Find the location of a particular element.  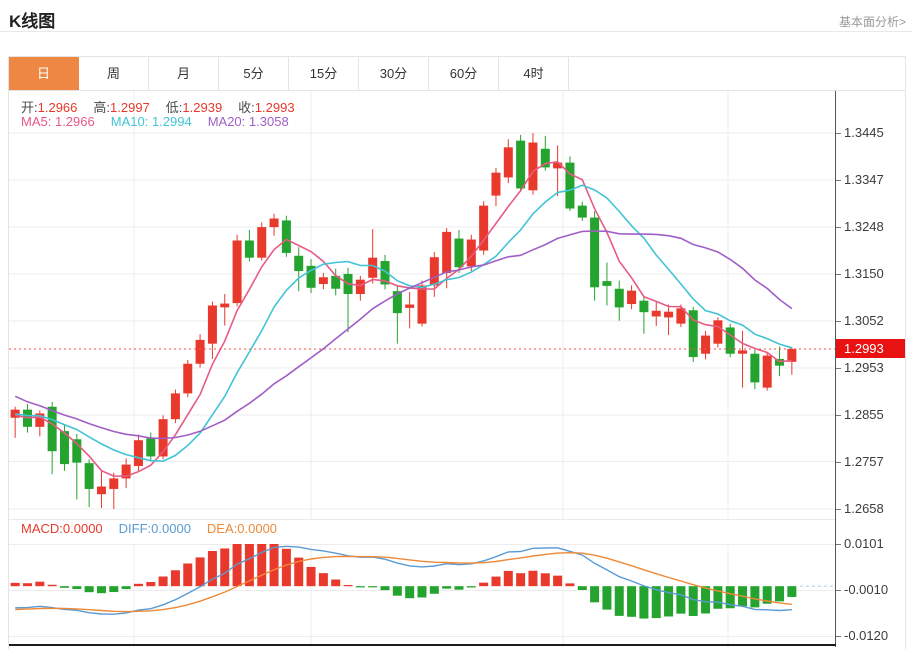

macd-axis-label: 0.0101 is located at coordinates (870, 544).